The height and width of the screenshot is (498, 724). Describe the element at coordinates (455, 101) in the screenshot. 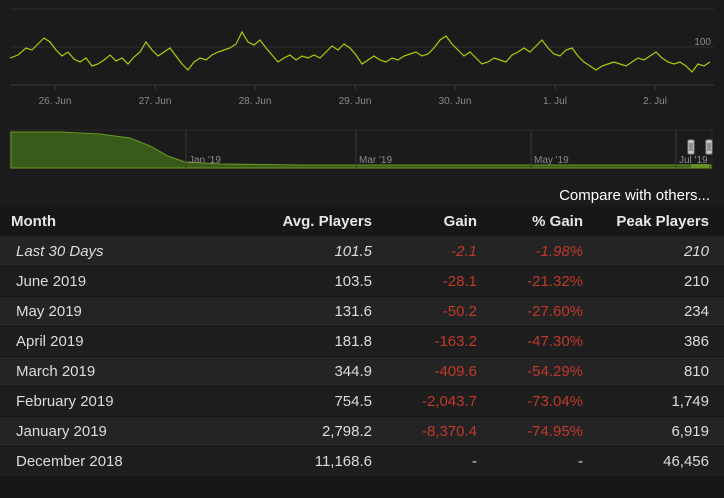

I see `x-tick-label: 30. Jun` at that location.